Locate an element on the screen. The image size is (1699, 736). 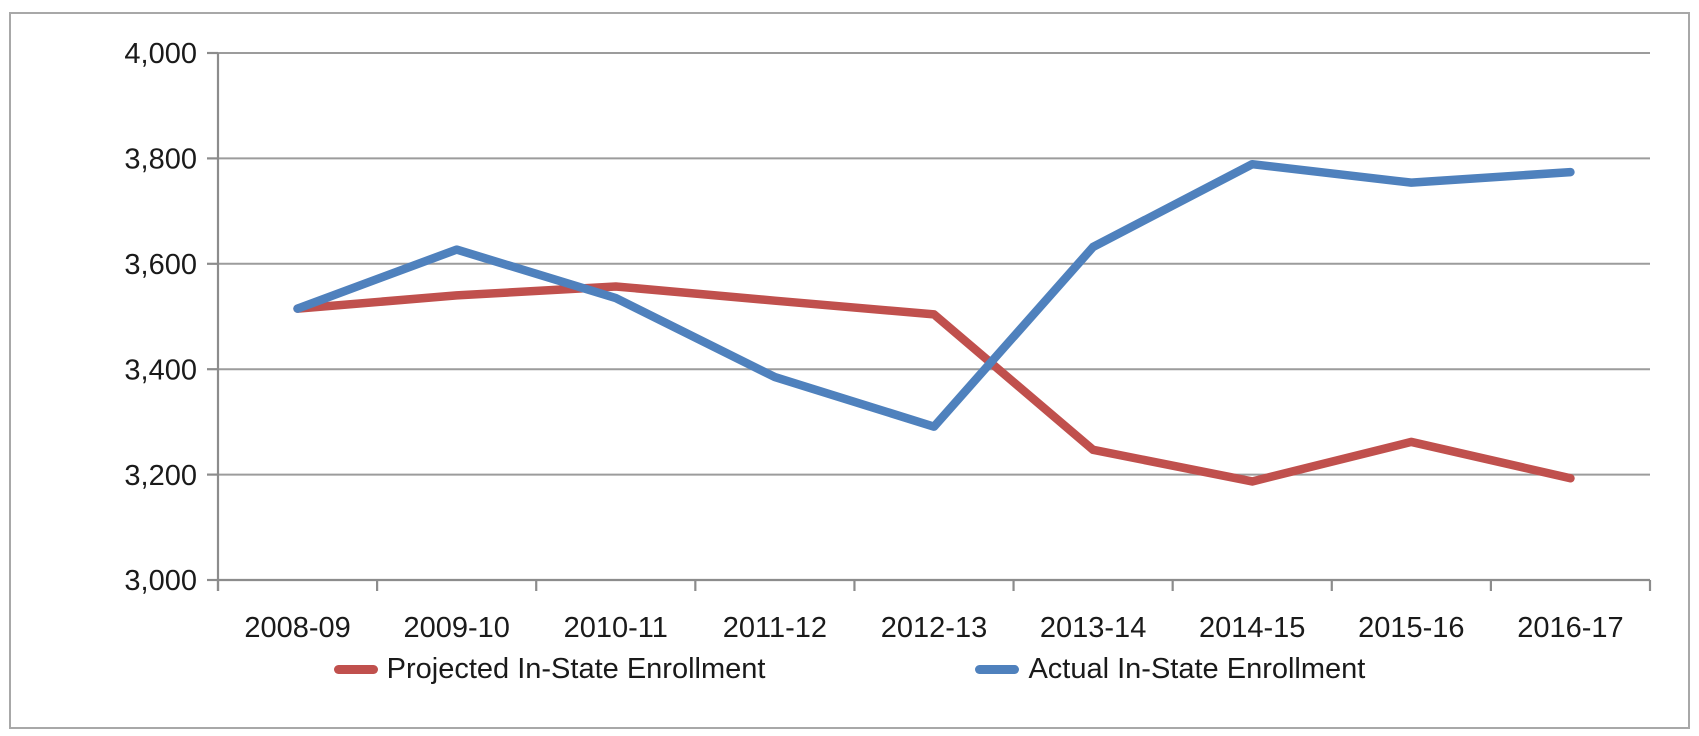
x-tick-label-2013-14: 2013-14 is located at coordinates (1093, 628).